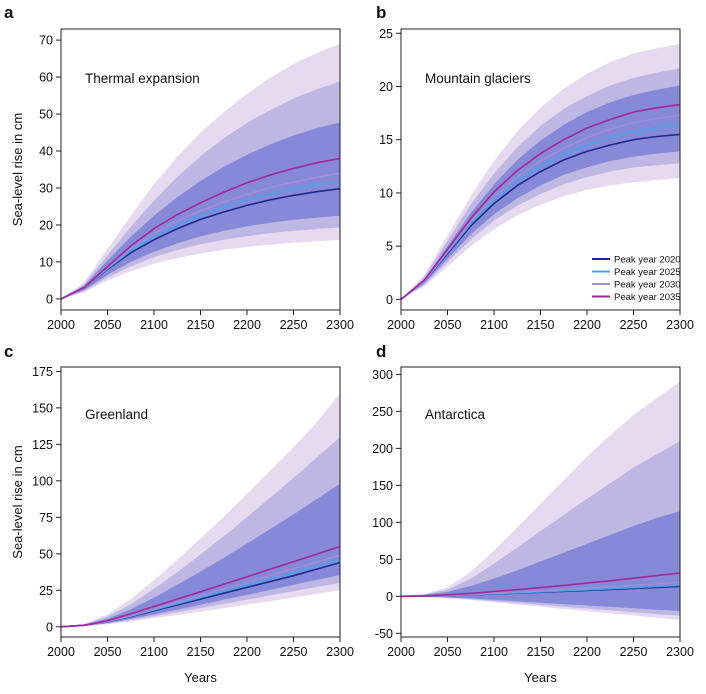  I want to click on y-tick-label: 60, so click(46, 78).